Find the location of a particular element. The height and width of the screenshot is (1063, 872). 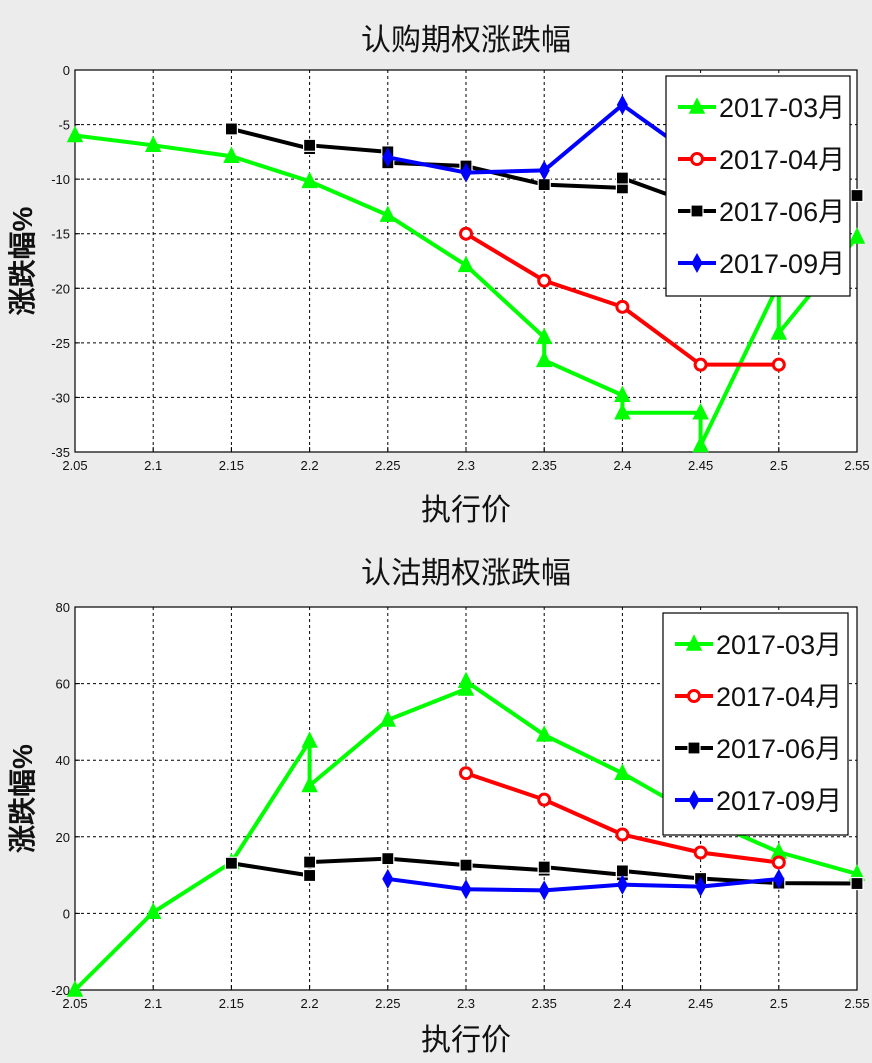

legend-label: 2017-06月 is located at coordinates (779, 749).